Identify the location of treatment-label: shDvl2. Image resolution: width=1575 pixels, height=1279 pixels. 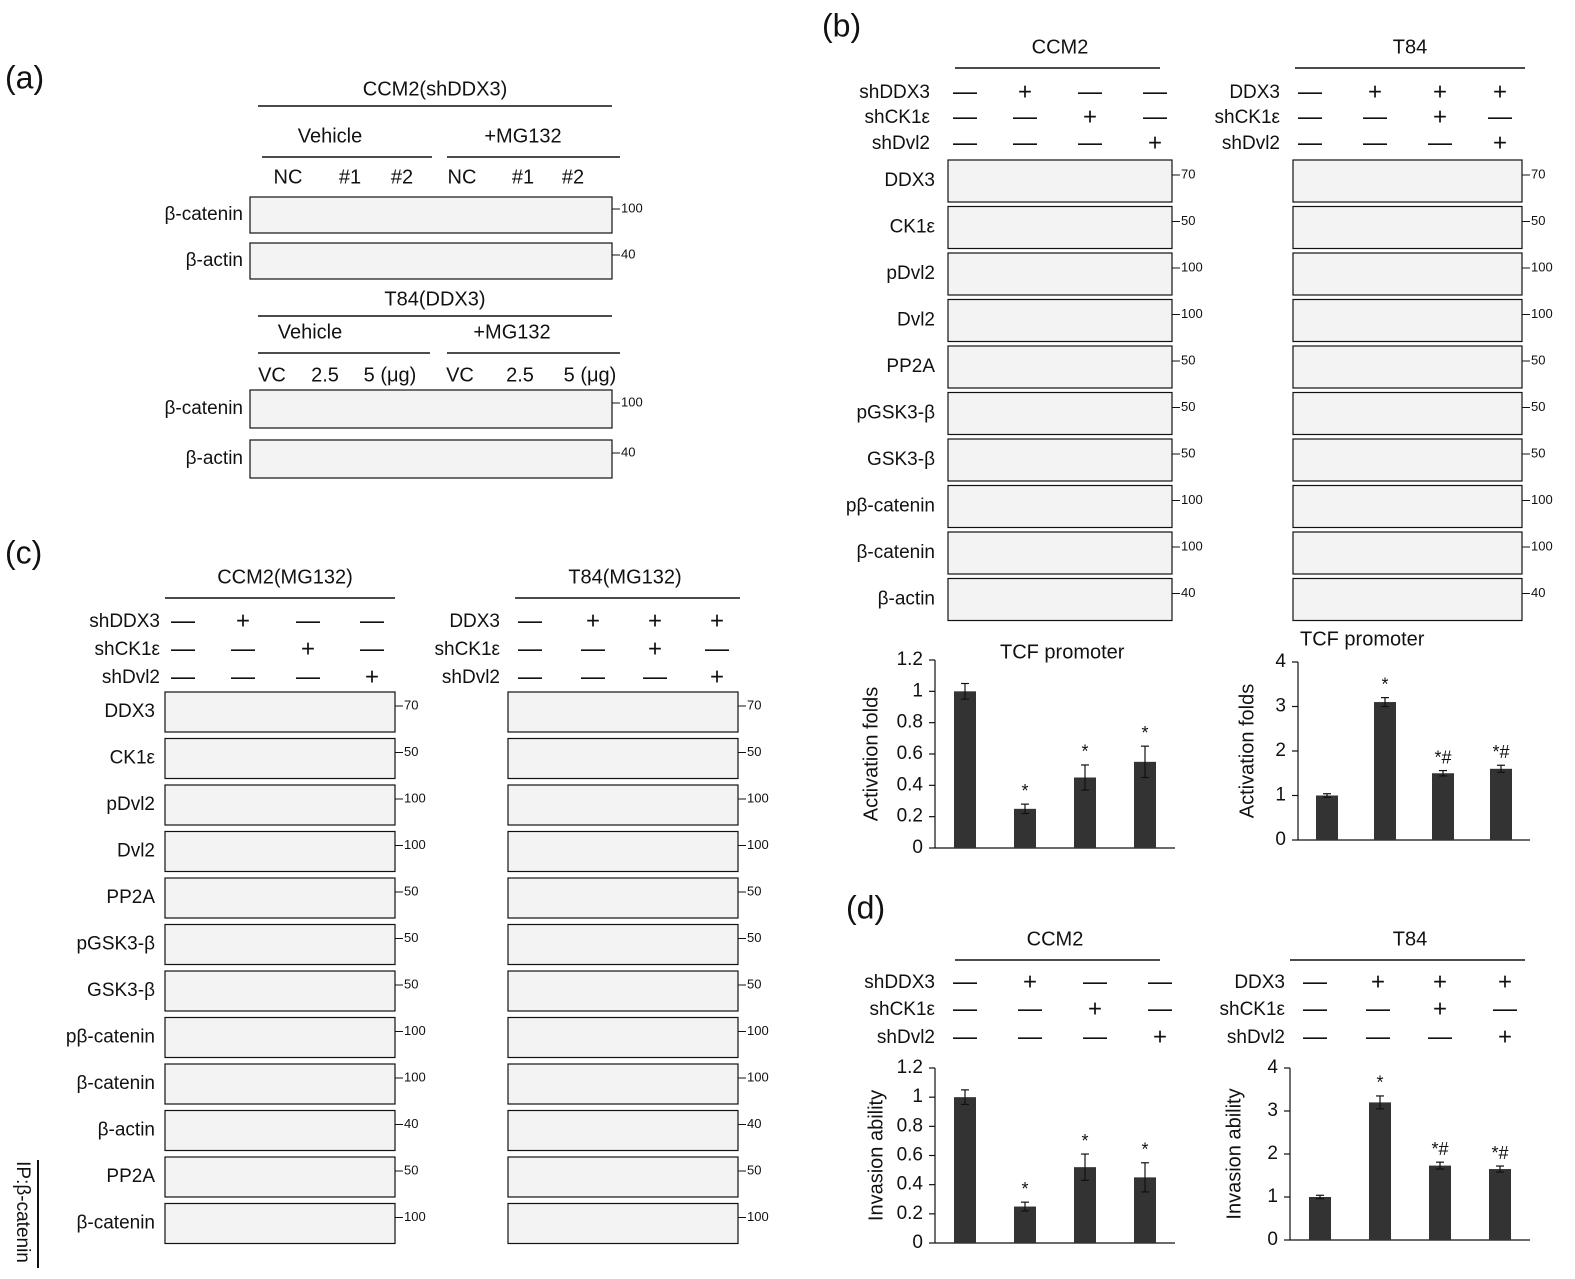
(1251, 143).